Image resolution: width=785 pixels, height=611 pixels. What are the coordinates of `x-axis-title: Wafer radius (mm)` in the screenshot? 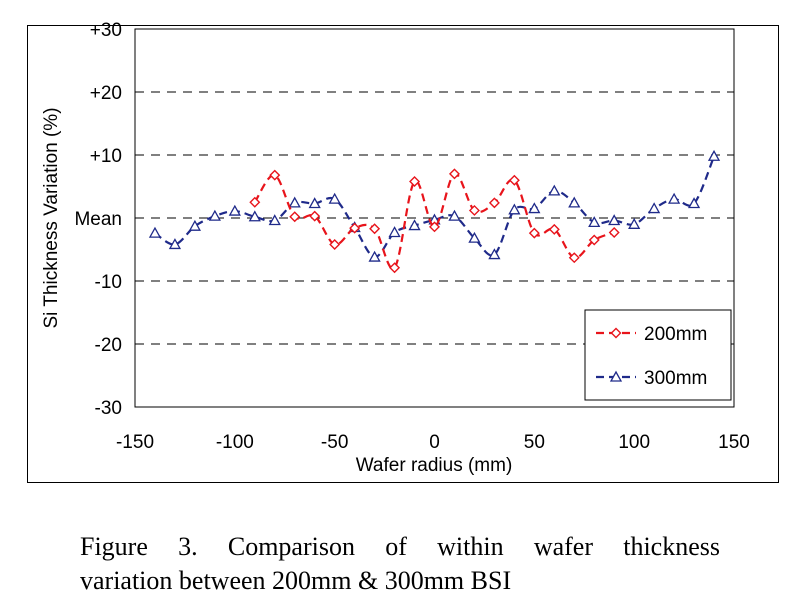 It's located at (434, 465).